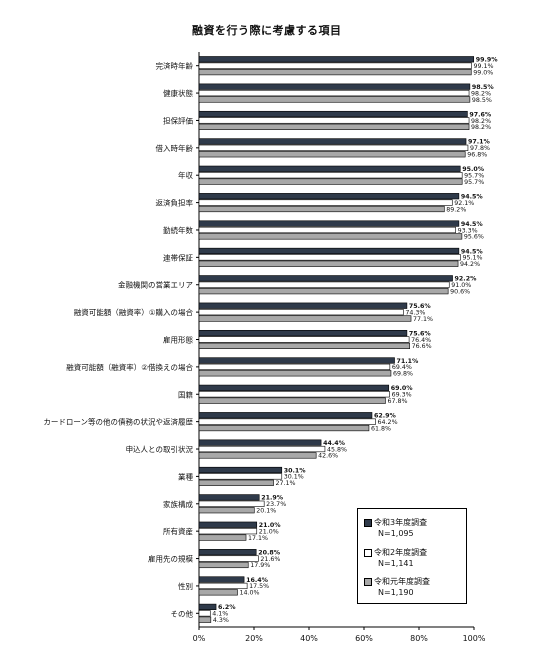 Image resolution: width=540 pixels, height=656 pixels. Describe the element at coordinates (220, 614) in the screenshot. I see `data-label: 4.1%` at that location.